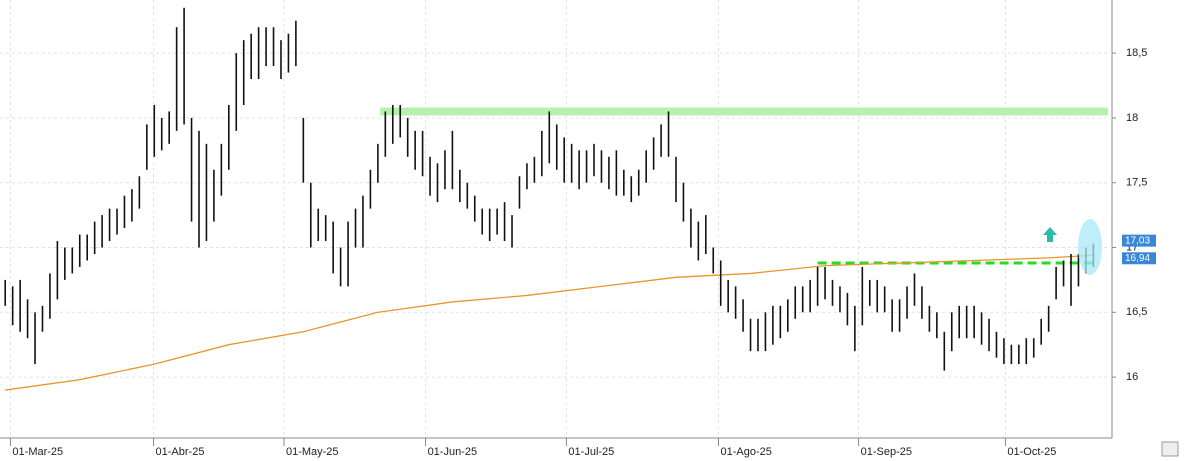 The width and height of the screenshot is (1190, 461). Describe the element at coordinates (1031, 452) in the screenshot. I see `x-tick-label: 01-Oct-25` at that location.